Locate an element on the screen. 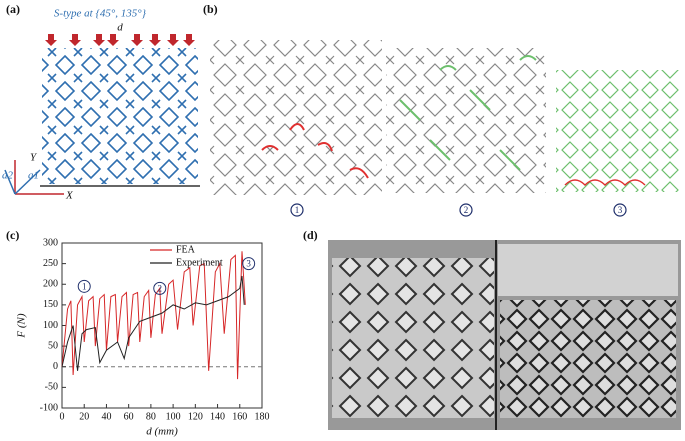 This screenshot has width=685, height=441. y-tick-label: 300 is located at coordinates (50, 242).